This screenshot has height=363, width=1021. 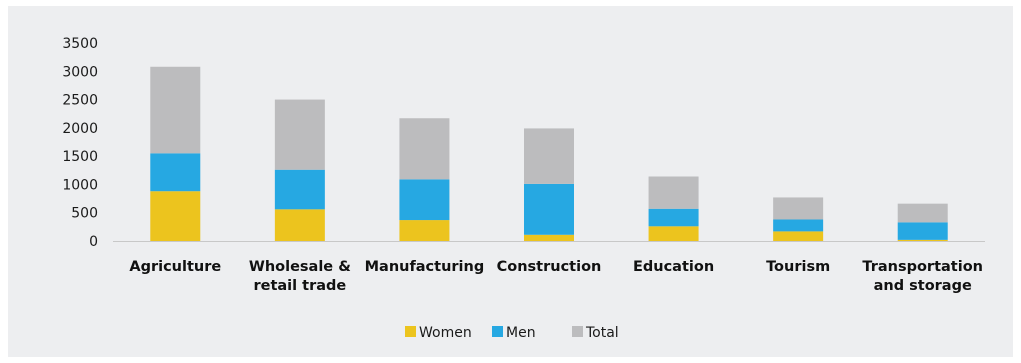 What do you see at coordinates (602, 333) in the screenshot?
I see `legend-label-total: Total` at bounding box center [602, 333].